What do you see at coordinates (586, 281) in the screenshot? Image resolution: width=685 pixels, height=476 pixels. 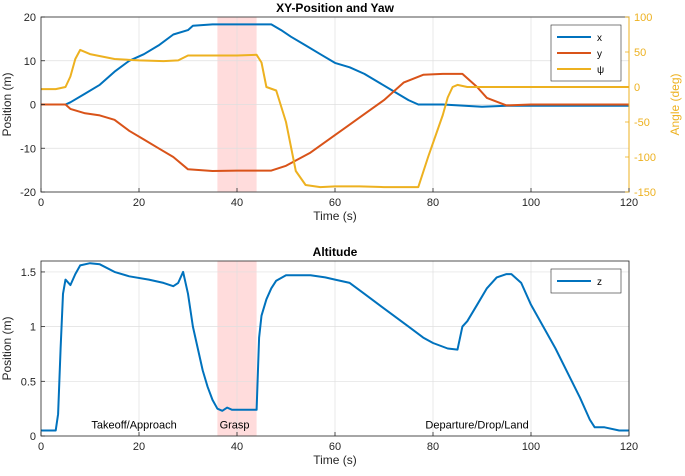 I see `legend: z` at bounding box center [586, 281].